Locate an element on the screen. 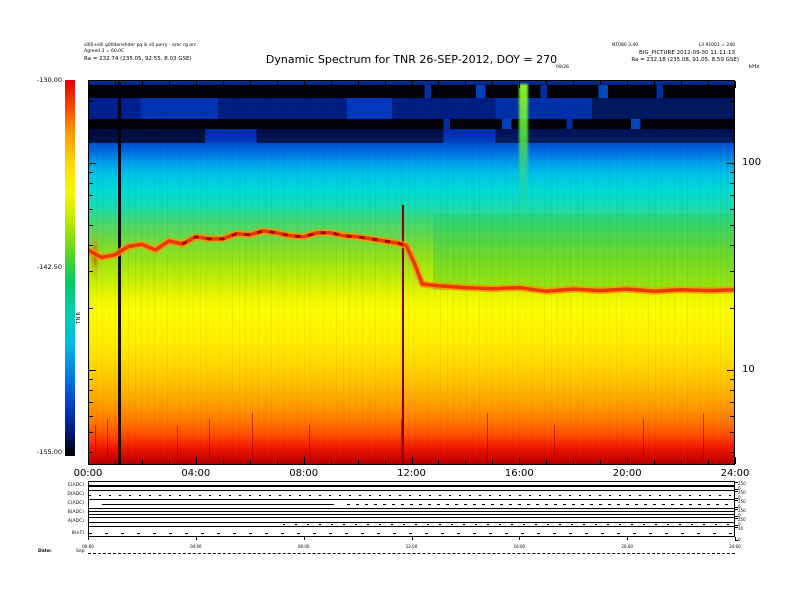  plasma-line-glow is located at coordinates (411, 261).